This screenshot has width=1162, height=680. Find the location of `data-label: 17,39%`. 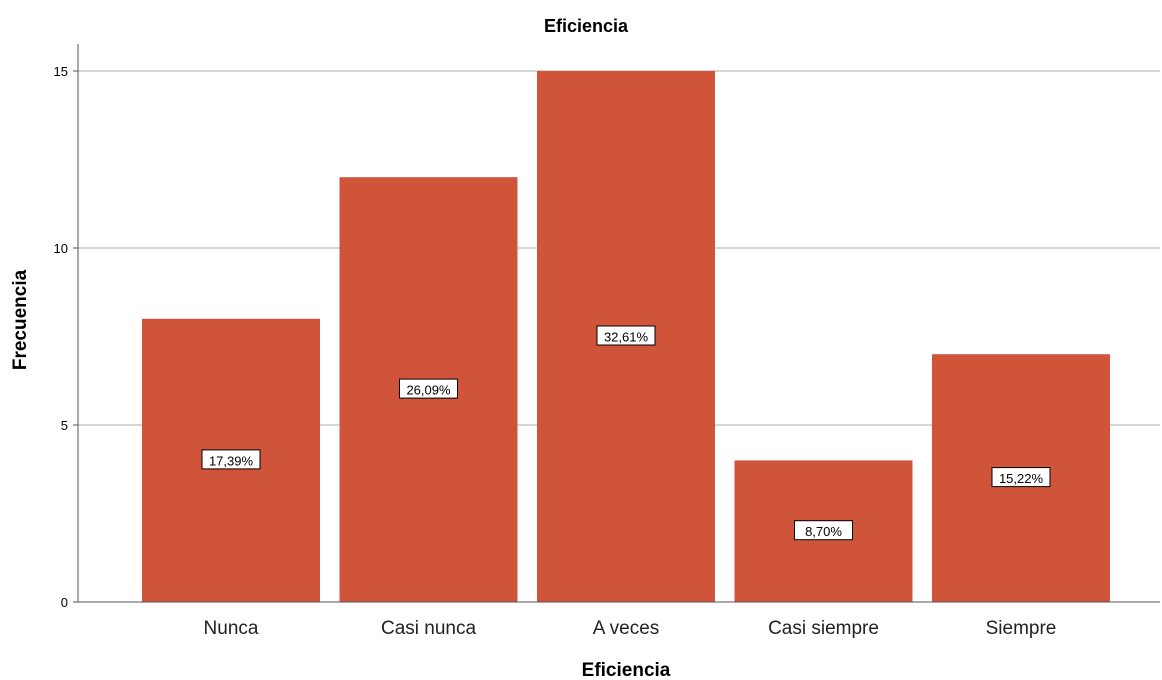

data-label: 17,39% is located at coordinates (231, 459).